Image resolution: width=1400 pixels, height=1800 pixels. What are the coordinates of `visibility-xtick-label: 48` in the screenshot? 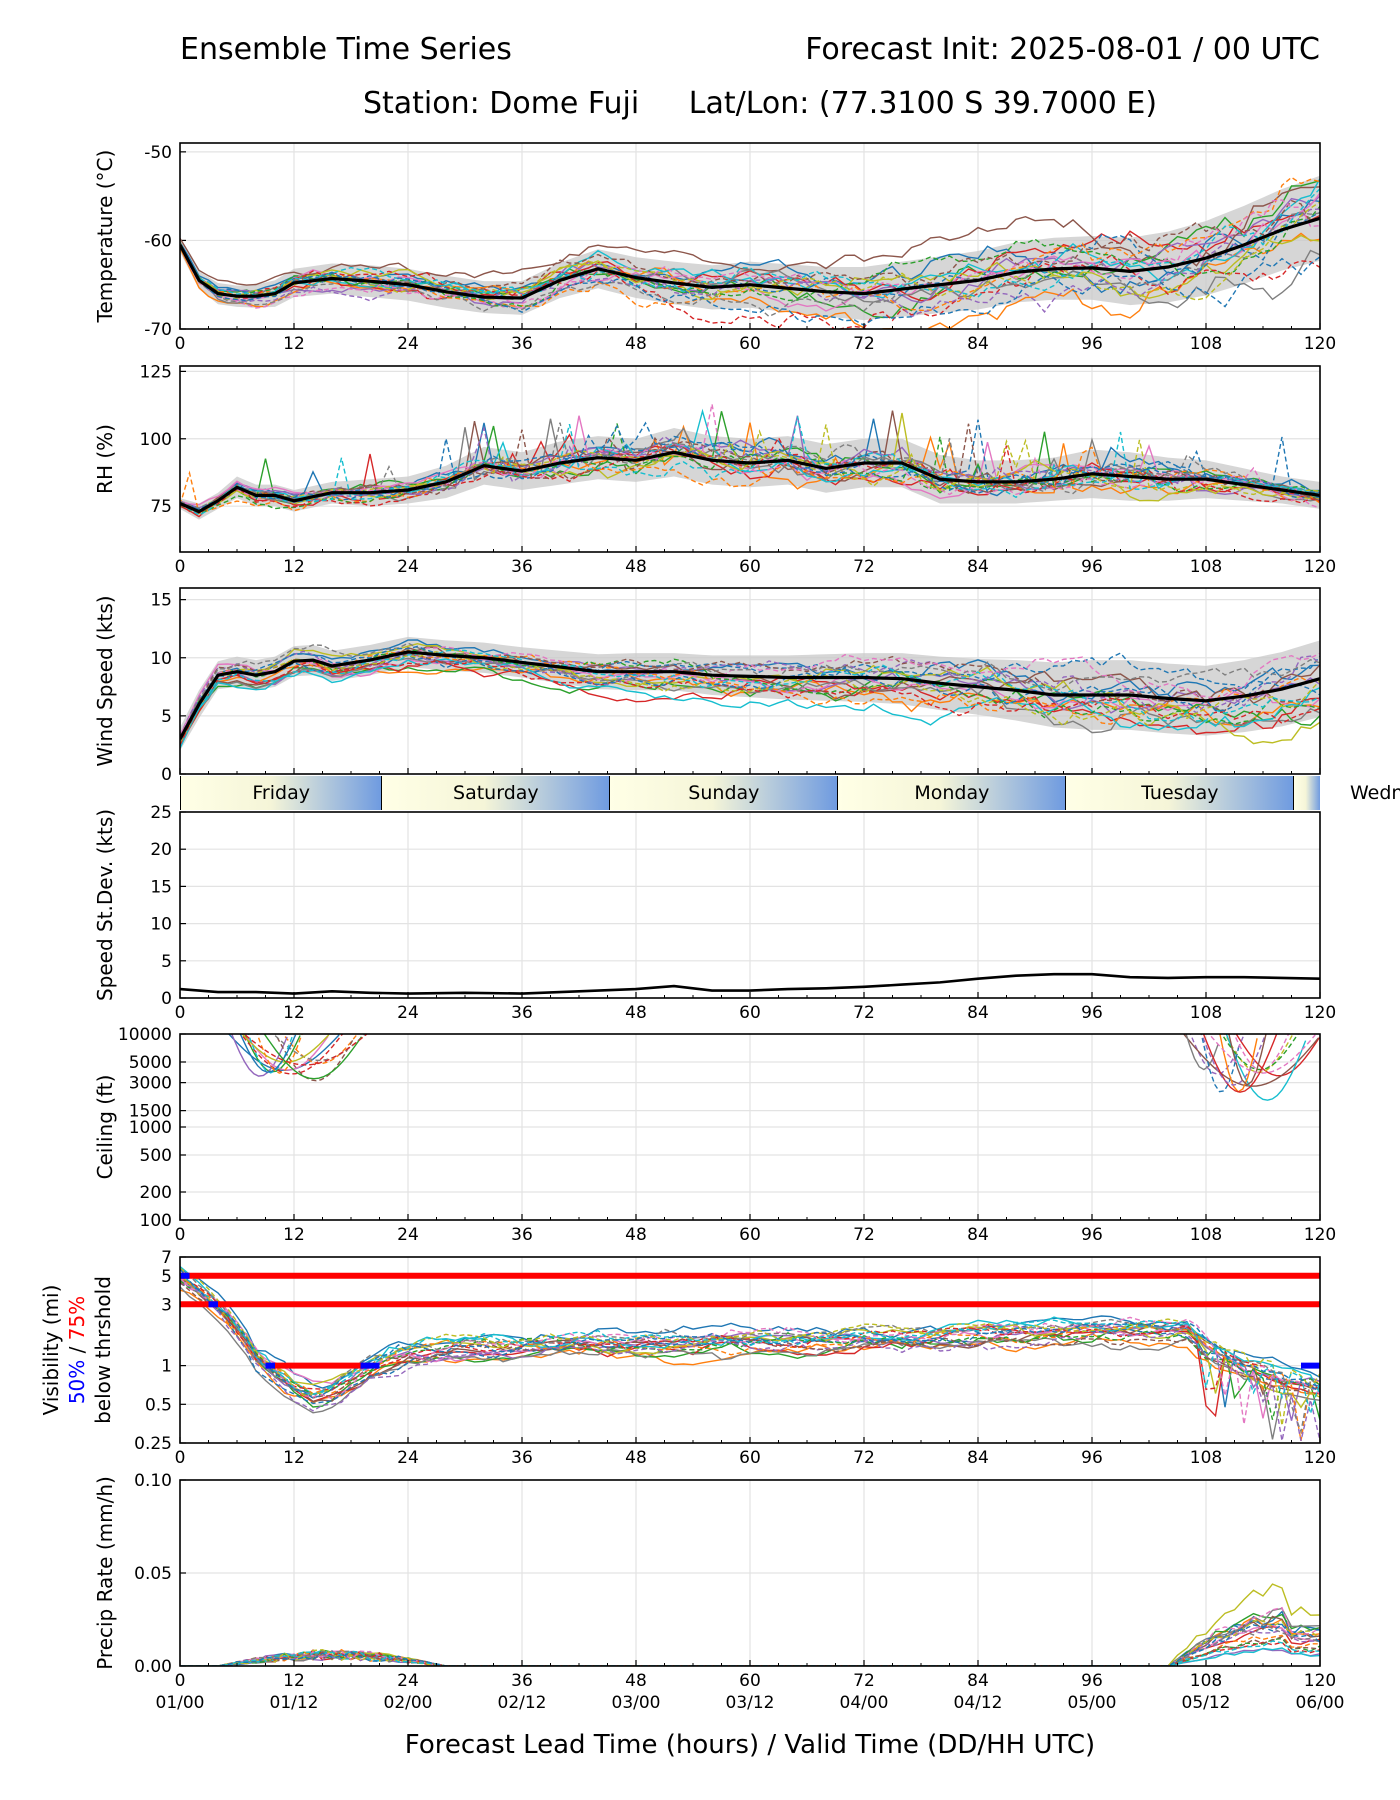 It's located at (636, 1458).